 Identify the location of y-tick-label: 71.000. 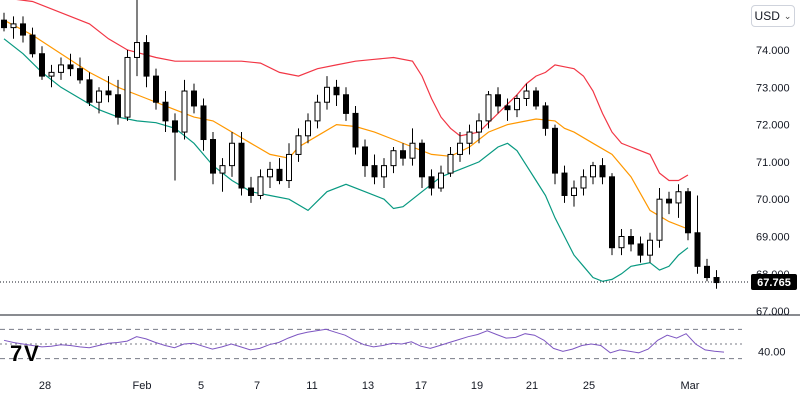
(773, 163).